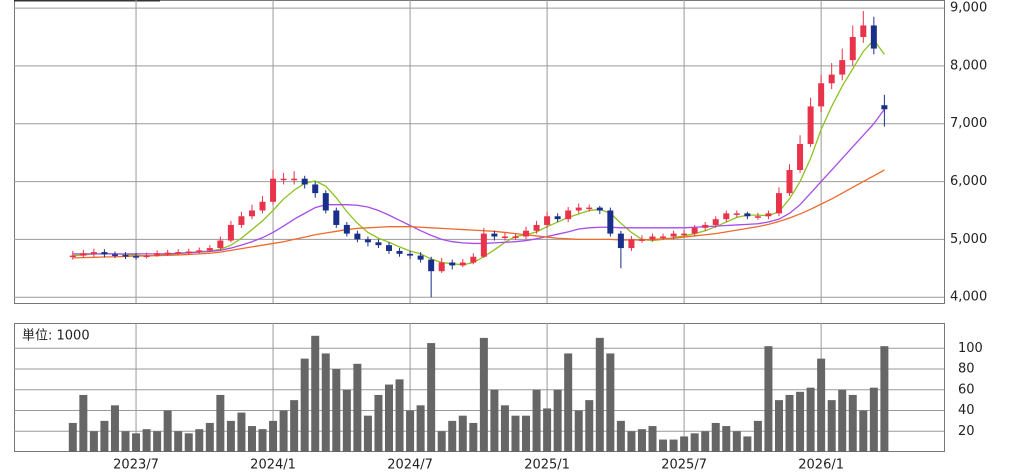  What do you see at coordinates (821, 465) in the screenshot?
I see `x-tick-label: 2026/1` at bounding box center [821, 465].